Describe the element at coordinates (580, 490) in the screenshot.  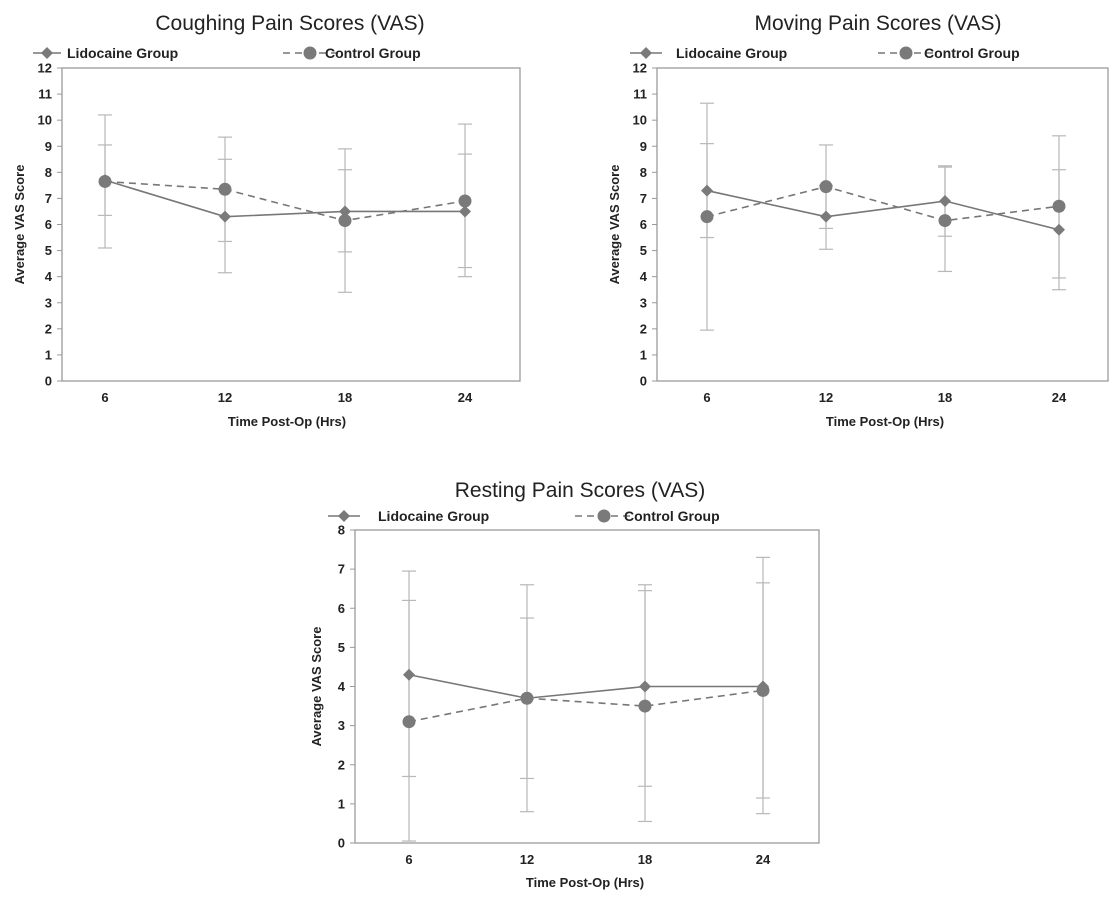
I see `chart-title: Resting Pain Scores (VAS)` at that location.